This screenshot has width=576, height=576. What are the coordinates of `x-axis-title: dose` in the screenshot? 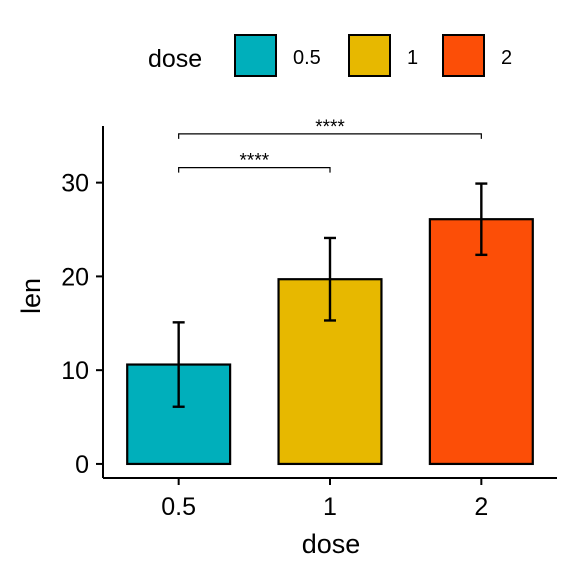 It's located at (331, 544).